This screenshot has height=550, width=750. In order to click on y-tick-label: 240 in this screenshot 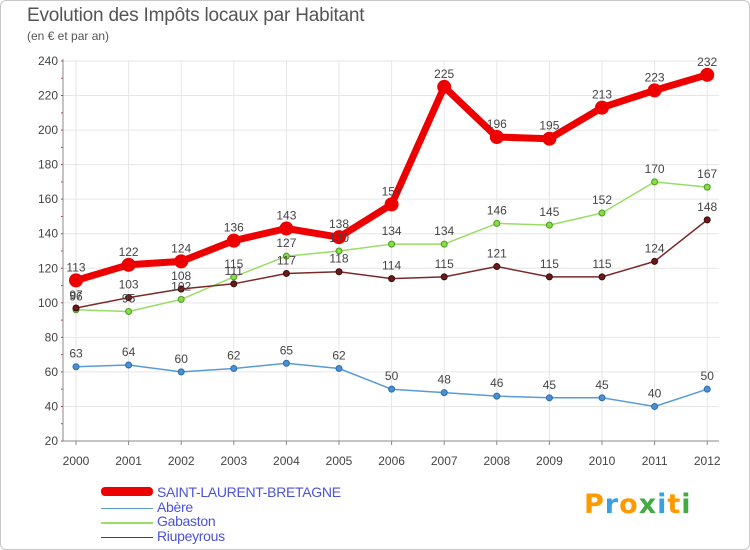, I will do `click(48, 61)`.